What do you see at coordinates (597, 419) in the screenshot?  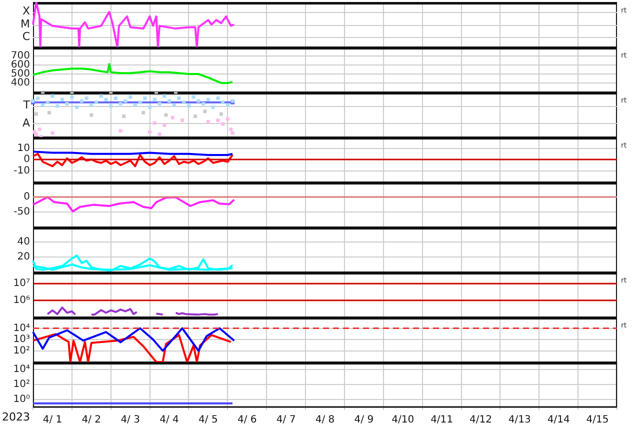 I see `x-tick-label: 4/15` at bounding box center [597, 419].